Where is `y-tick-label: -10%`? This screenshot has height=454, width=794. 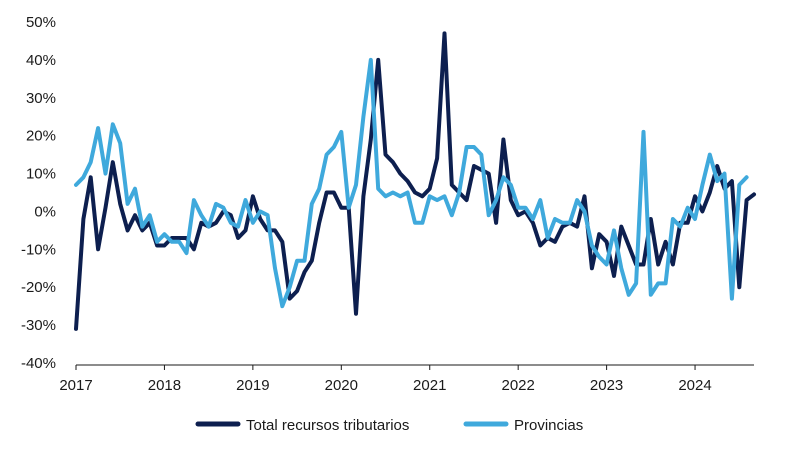 y-tick-label: -10% is located at coordinates (38, 249).